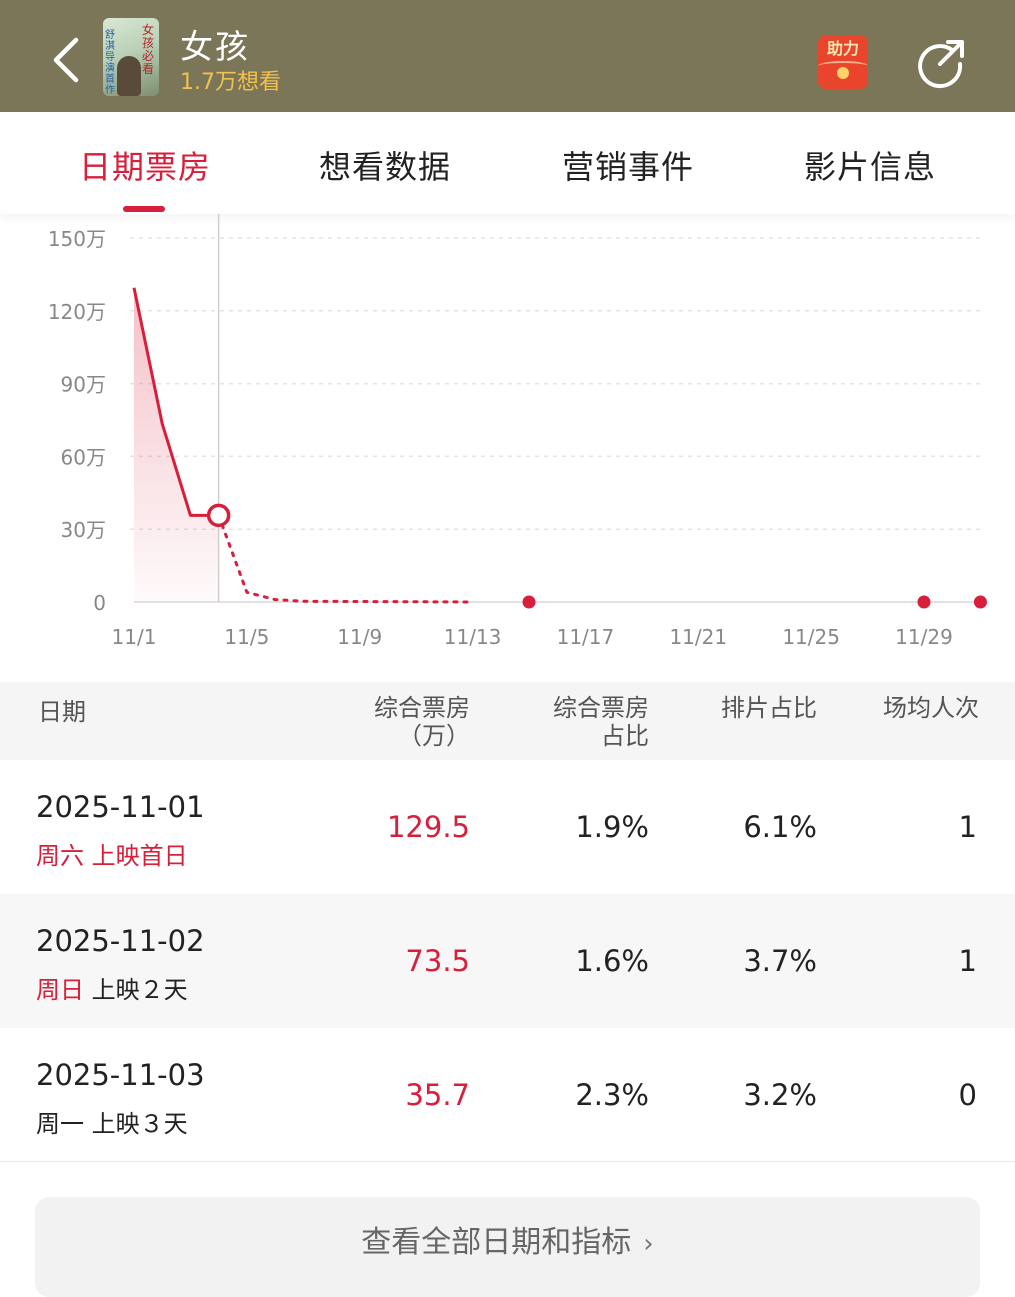  Describe the element at coordinates (780, 827) in the screenshot. I see `row-schedule-share: 6.1%` at that location.